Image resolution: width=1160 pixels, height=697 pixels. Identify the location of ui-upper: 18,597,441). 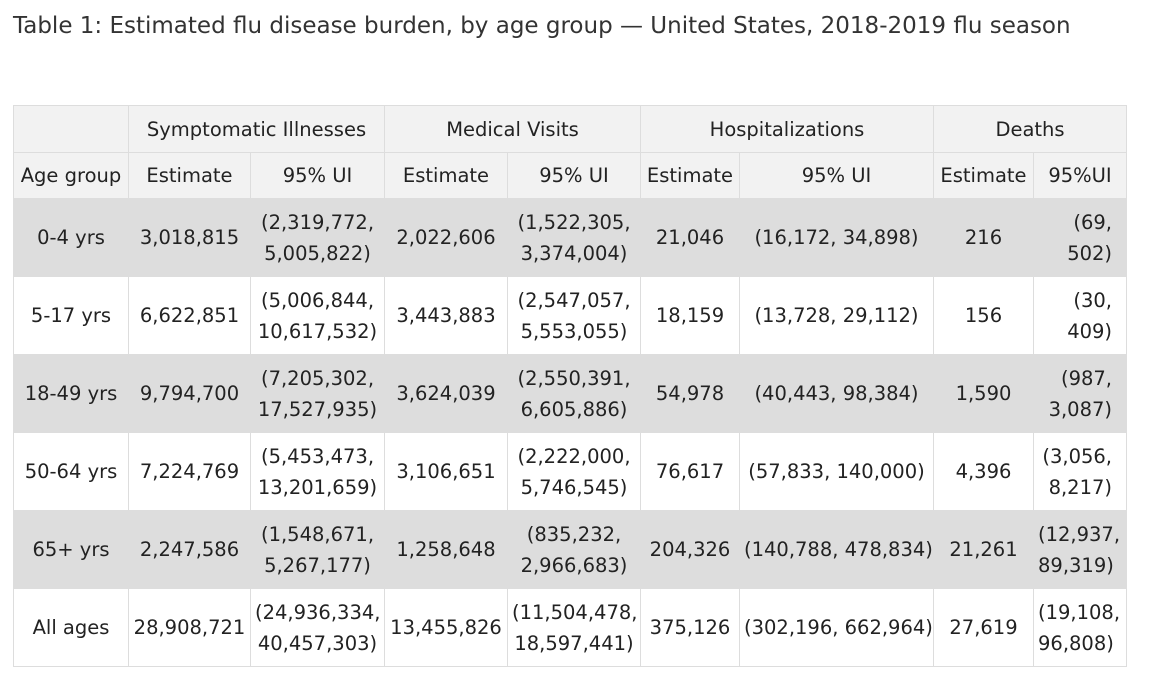
(574, 643).